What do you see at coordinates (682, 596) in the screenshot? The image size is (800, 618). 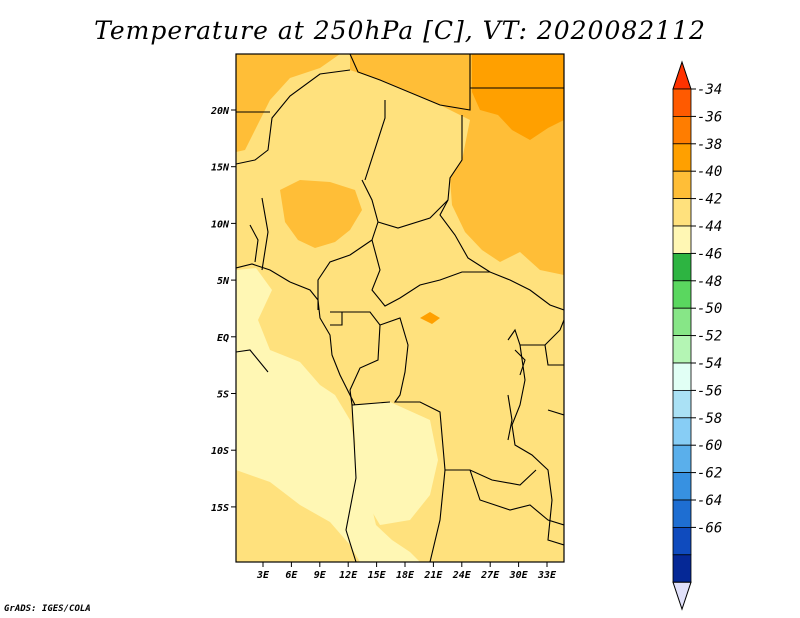 I see `colorbar-bottom-arrow` at bounding box center [682, 596].